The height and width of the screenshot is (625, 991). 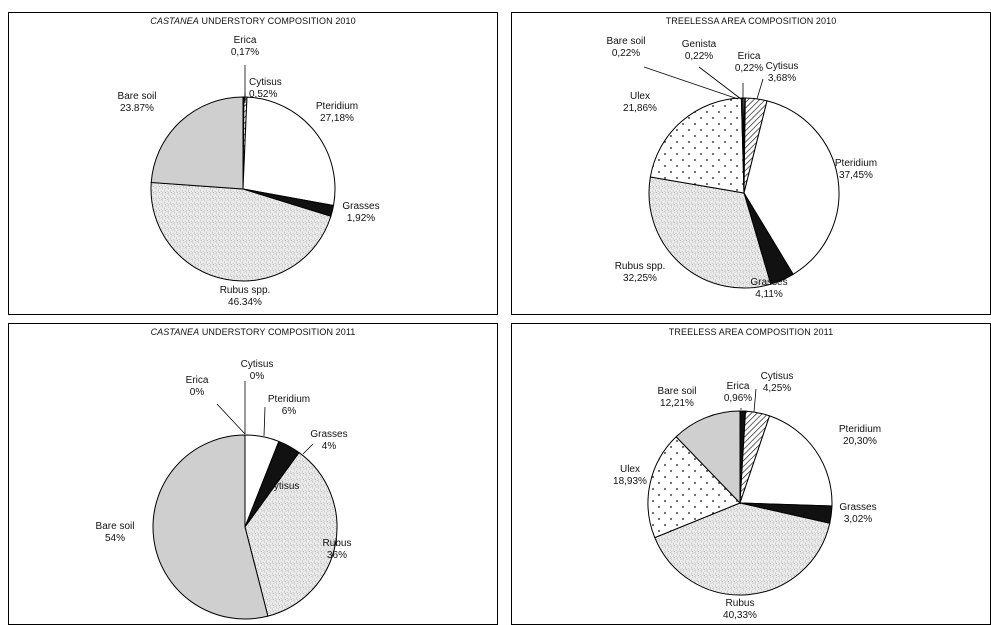 What do you see at coordinates (738, 398) in the screenshot?
I see `slice-value-label: 0,96%` at bounding box center [738, 398].